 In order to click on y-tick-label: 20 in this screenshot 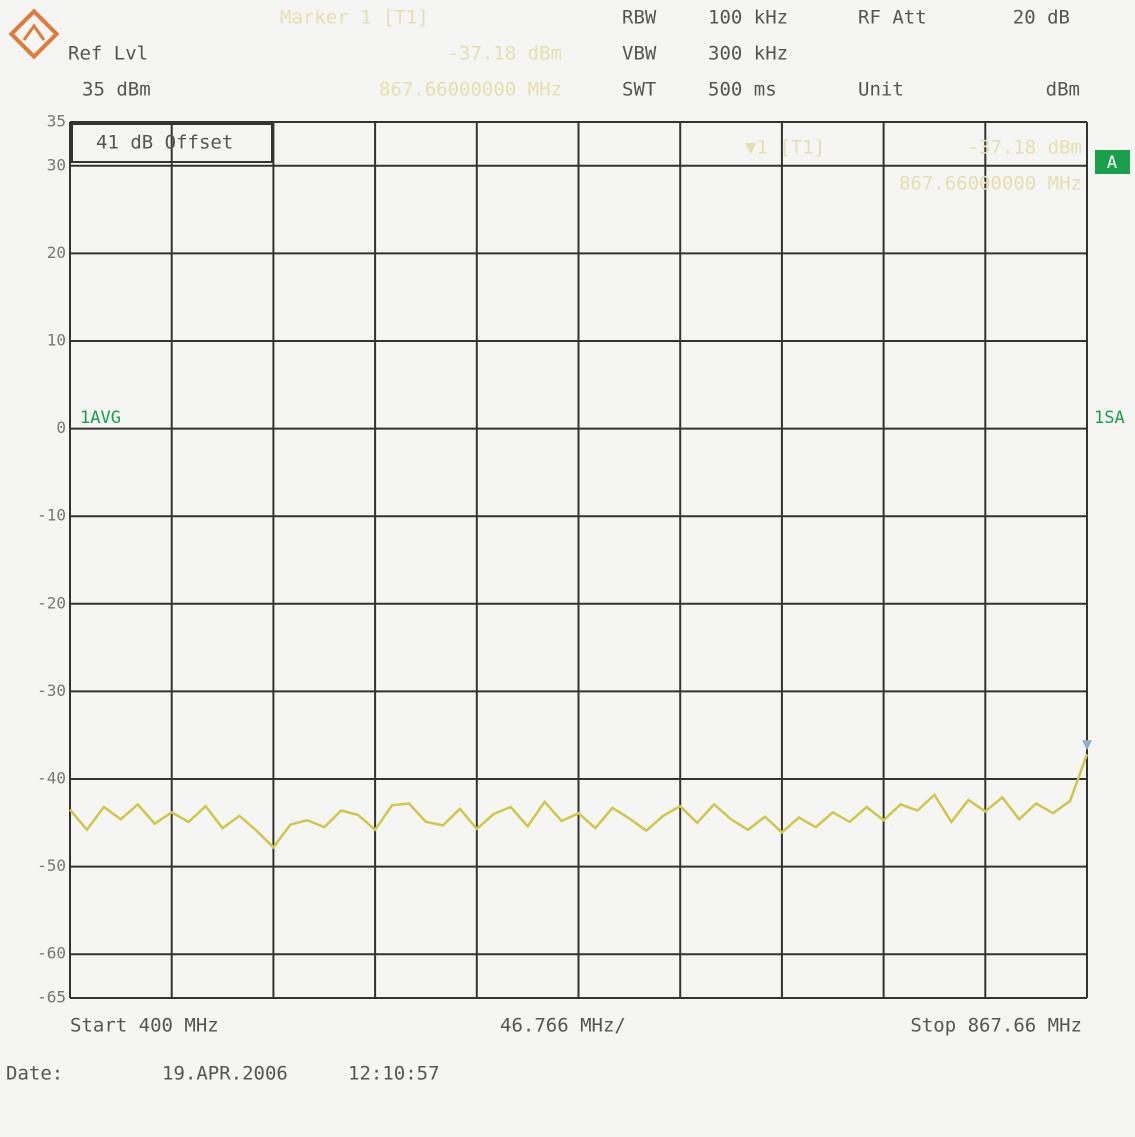, I will do `click(56, 252)`.